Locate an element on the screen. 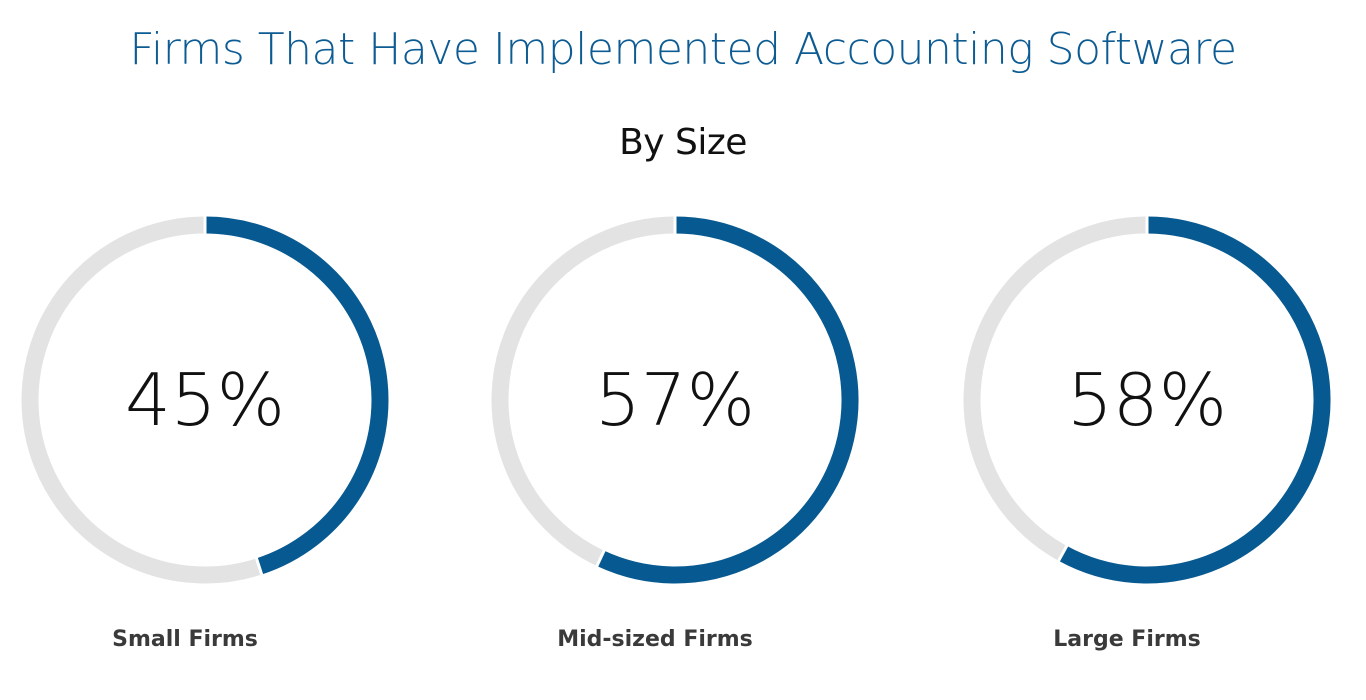  percent-value: 58% is located at coordinates (1147, 400).